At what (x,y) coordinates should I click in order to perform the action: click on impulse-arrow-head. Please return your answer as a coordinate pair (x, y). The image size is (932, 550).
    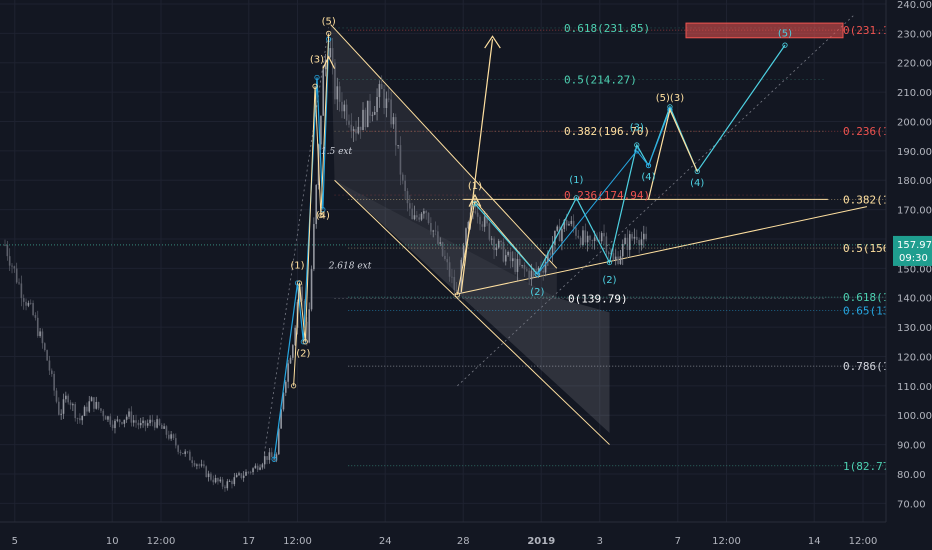
    Looking at the image, I should click on (329, 62).